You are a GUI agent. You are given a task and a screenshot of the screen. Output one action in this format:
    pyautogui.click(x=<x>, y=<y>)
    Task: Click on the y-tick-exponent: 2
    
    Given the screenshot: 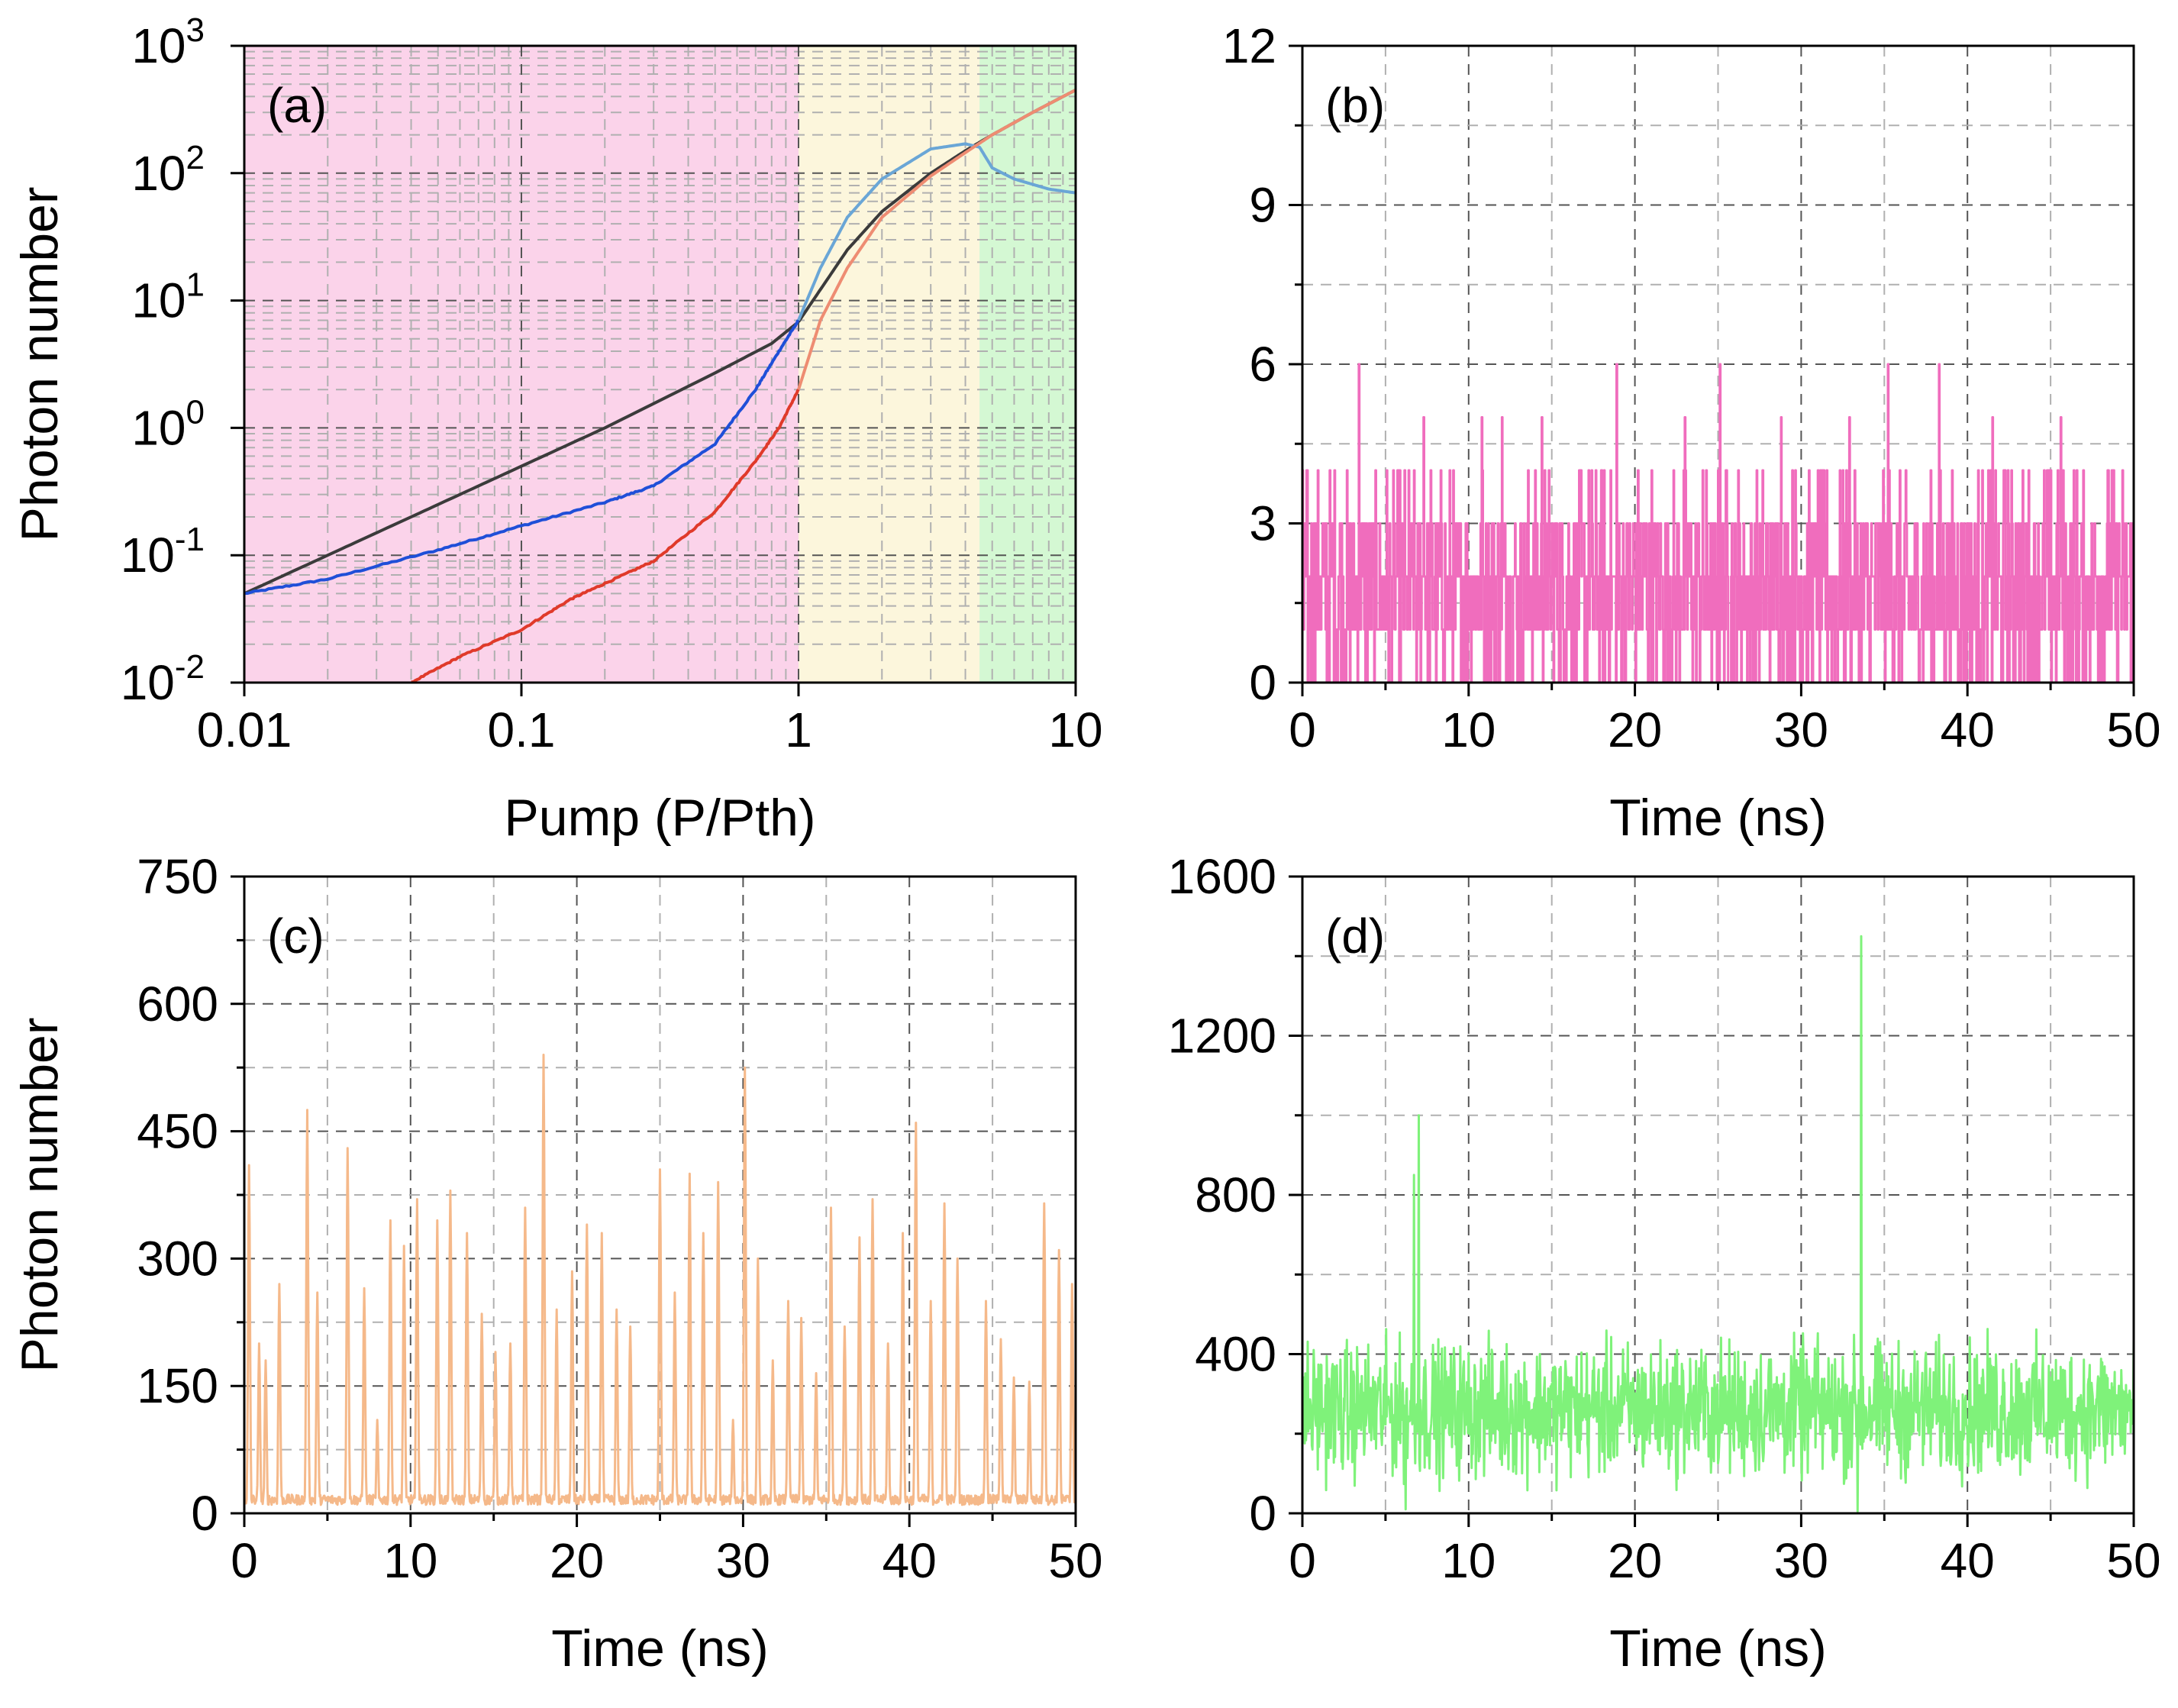 What is the action you would take?
    pyautogui.click(x=195, y=157)
    